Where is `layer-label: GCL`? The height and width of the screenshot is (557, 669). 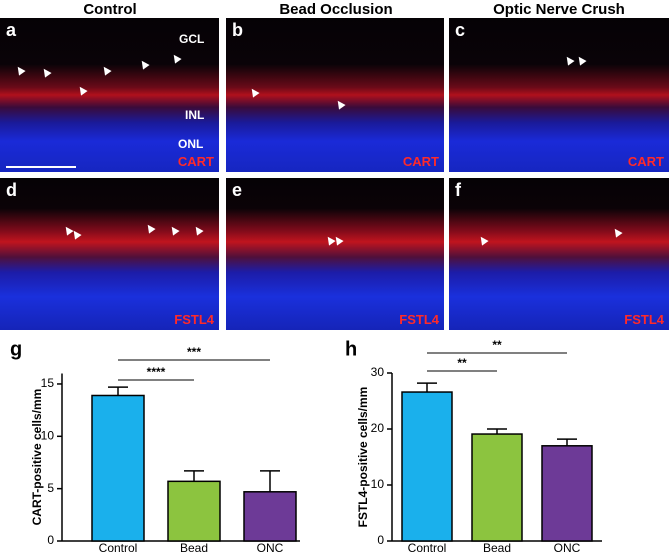 layer-label: GCL is located at coordinates (192, 39).